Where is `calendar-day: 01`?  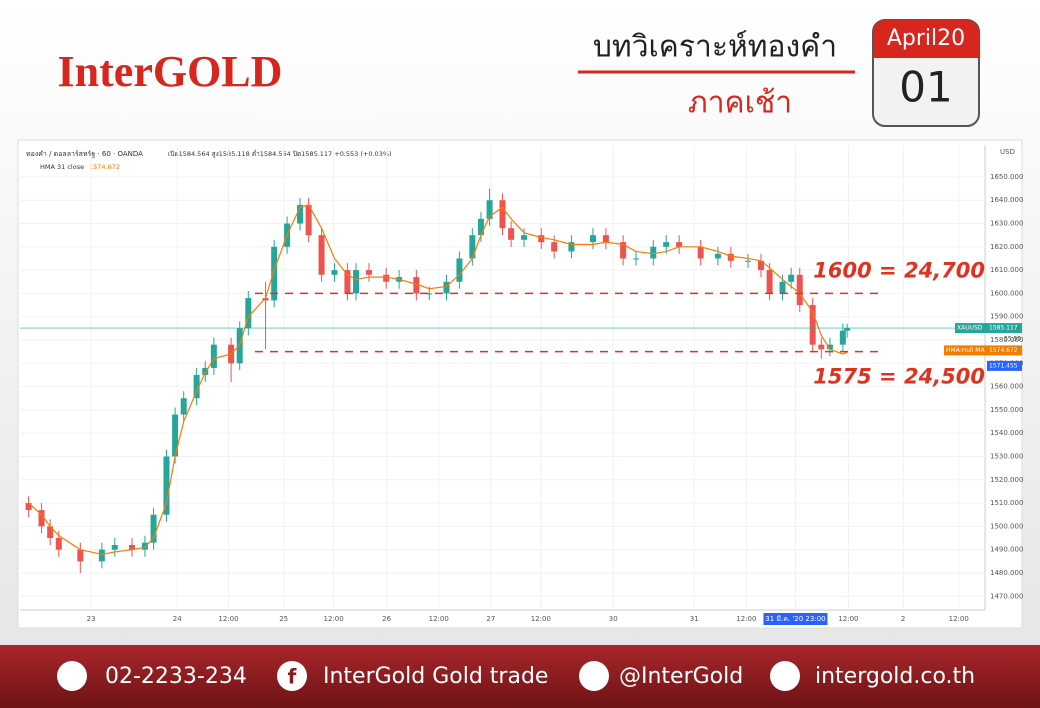 calendar-day: 01 is located at coordinates (925, 87).